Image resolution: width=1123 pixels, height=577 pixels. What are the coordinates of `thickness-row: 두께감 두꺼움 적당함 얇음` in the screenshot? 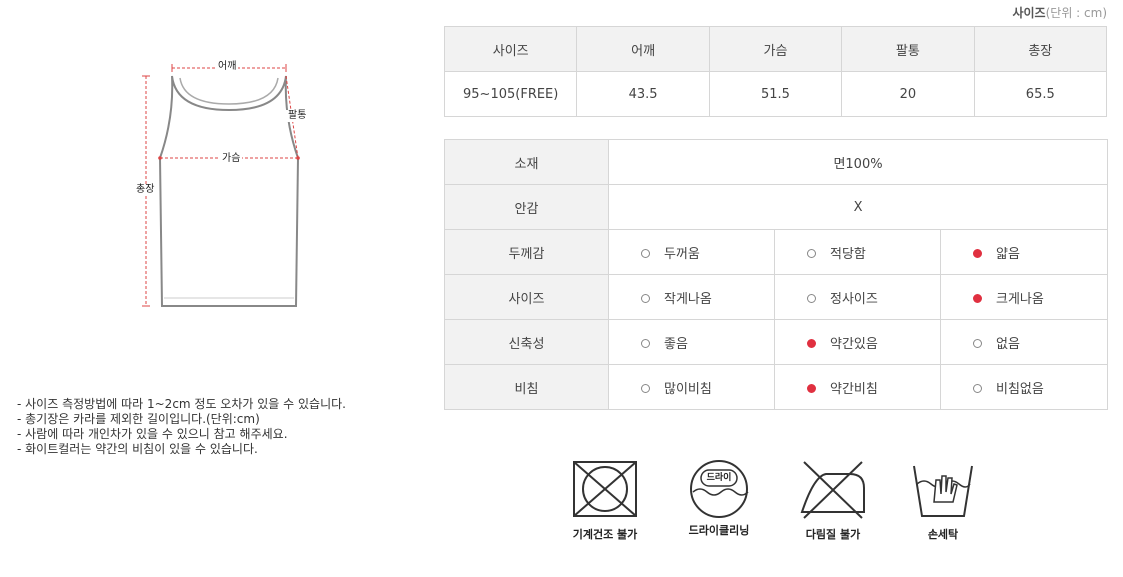 It's located at (776, 252).